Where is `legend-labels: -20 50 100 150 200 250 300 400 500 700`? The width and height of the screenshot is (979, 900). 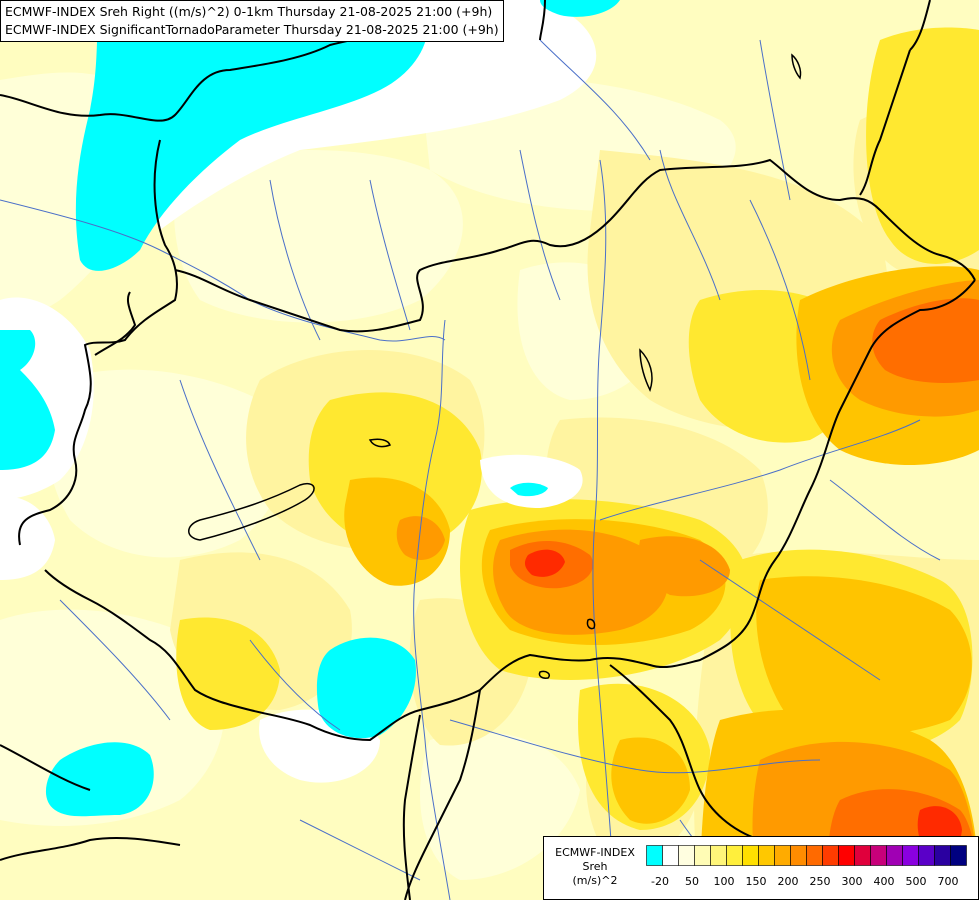 legend-labels: -20 50 100 150 200 250 300 400 500 700 is located at coordinates (811, 882).